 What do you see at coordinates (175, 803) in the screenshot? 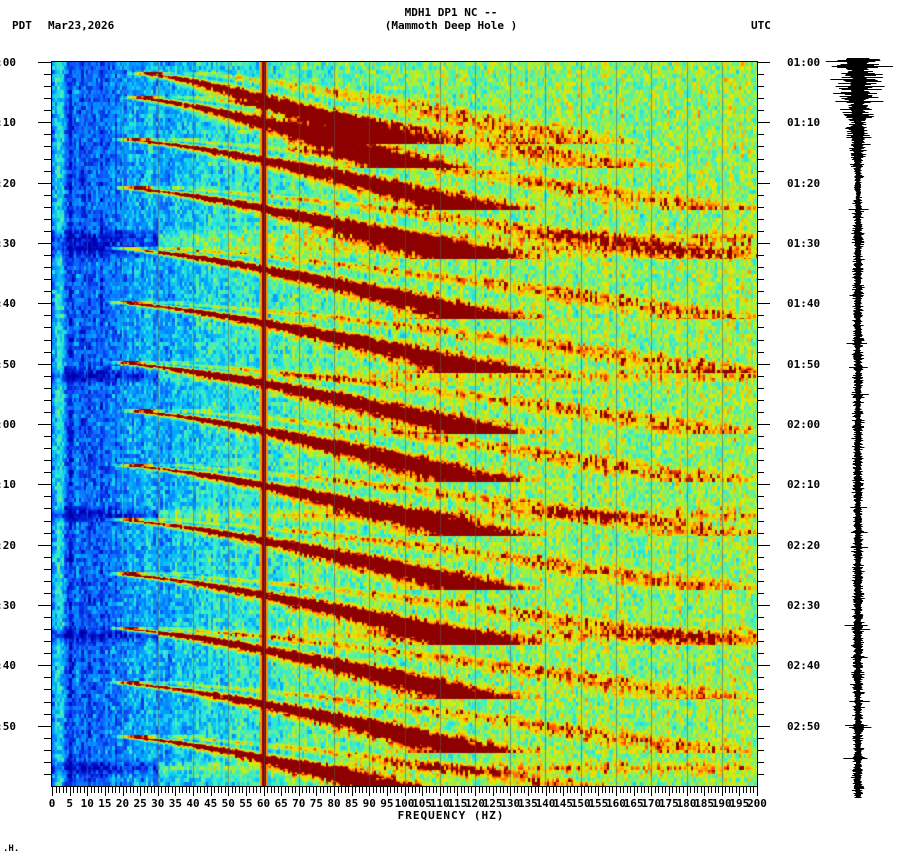
I see `frequency-label: 35` at bounding box center [175, 803].